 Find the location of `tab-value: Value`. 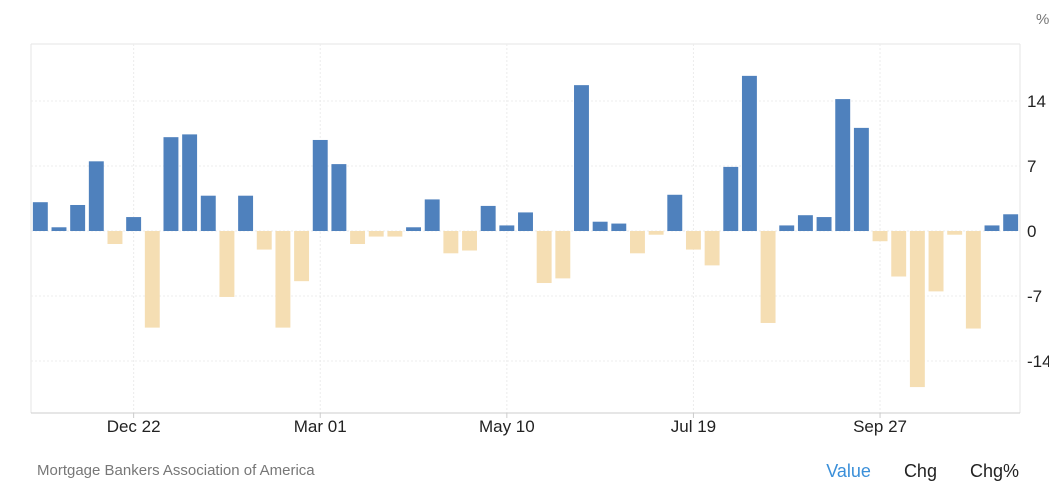

tab-value: Value is located at coordinates (848, 471).